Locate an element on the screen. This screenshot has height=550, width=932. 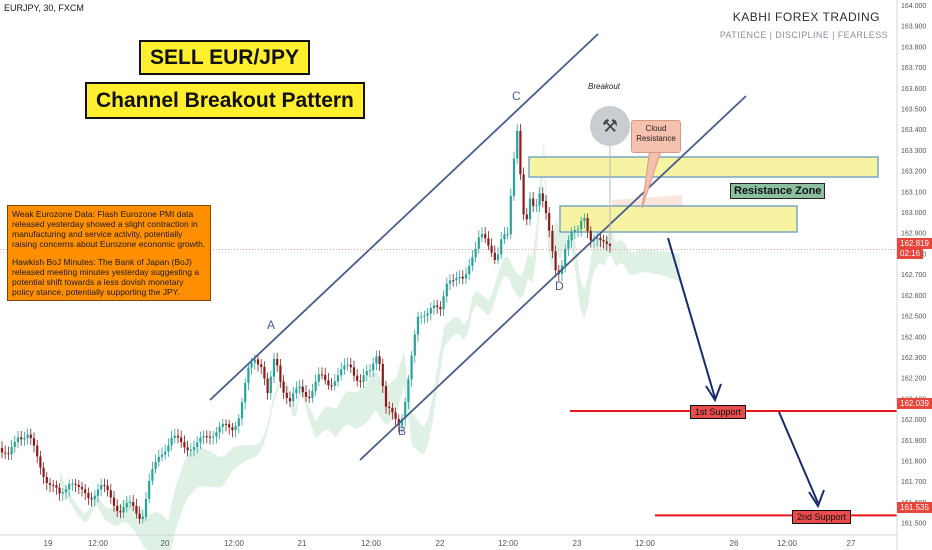
y-tick-label-8: 163.200 is located at coordinates (913, 172).